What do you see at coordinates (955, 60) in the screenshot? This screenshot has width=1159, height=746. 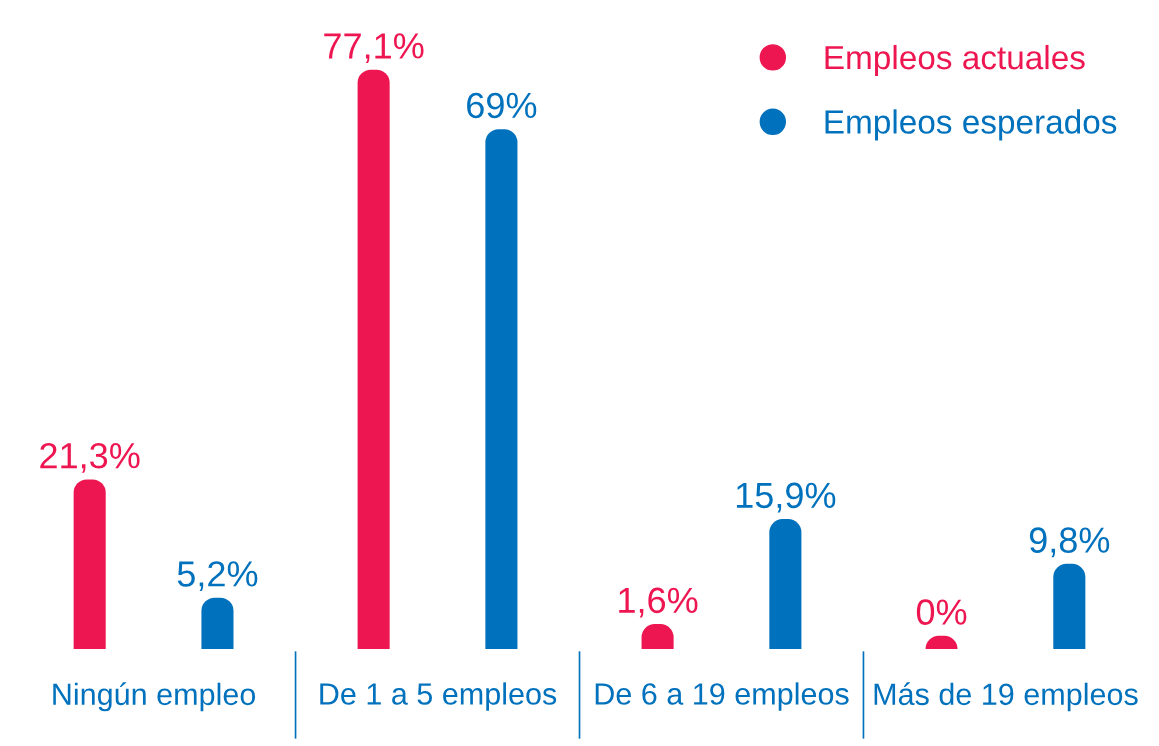 I see `legend-label: Empleos actuales` at bounding box center [955, 60].